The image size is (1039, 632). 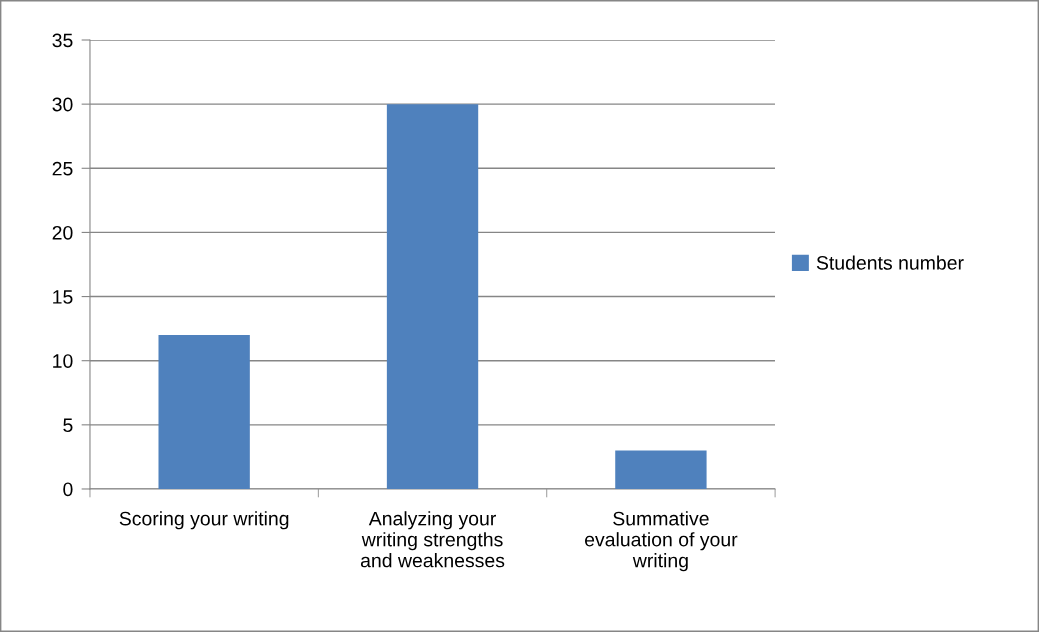 I want to click on y-tick-label: 35, so click(x=62, y=40).